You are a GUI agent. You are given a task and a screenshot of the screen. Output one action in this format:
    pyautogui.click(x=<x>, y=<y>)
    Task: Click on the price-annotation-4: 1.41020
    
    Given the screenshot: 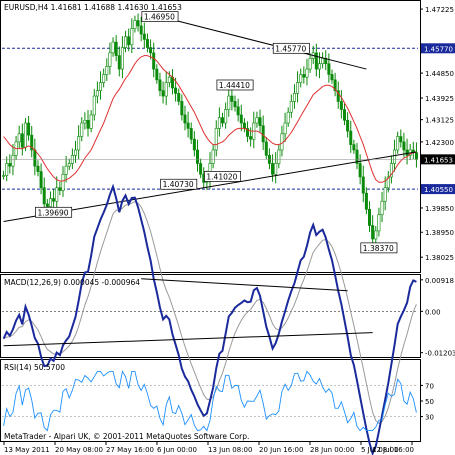 What is the action you would take?
    pyautogui.click(x=221, y=176)
    